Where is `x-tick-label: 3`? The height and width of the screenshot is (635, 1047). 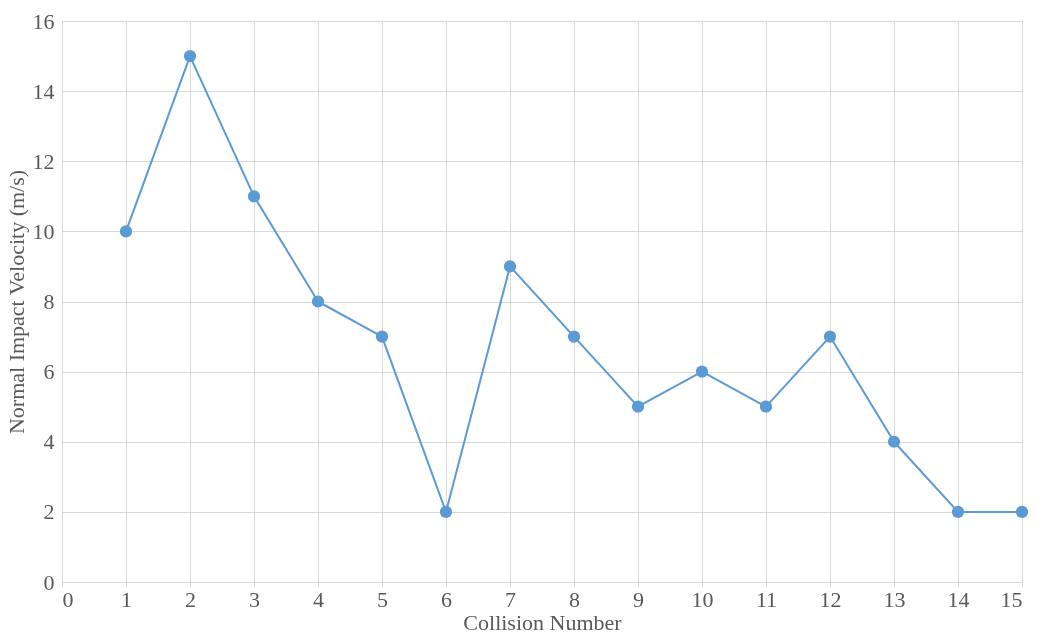 x-tick-label: 3 is located at coordinates (254, 599).